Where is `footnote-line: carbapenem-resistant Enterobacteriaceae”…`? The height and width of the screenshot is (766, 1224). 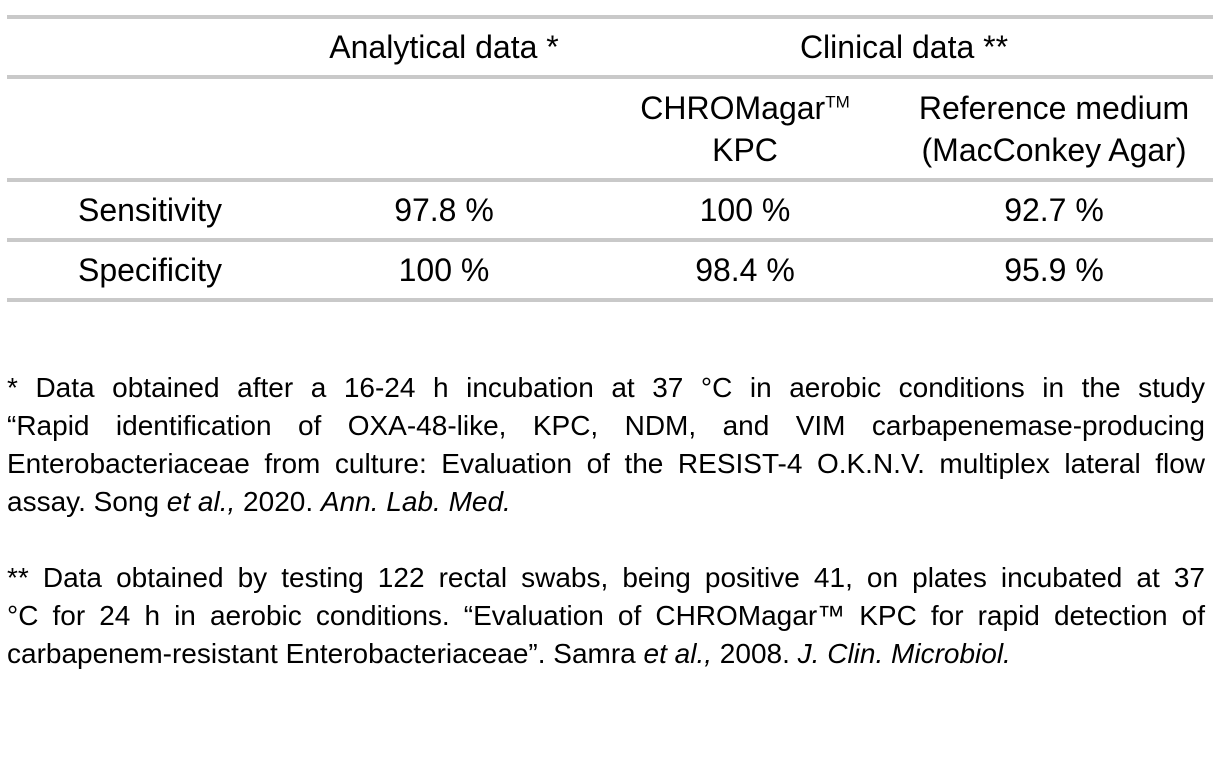 footnote-line: carbapenem-resistant Enterobacteriaceae”… is located at coordinates (606, 654).